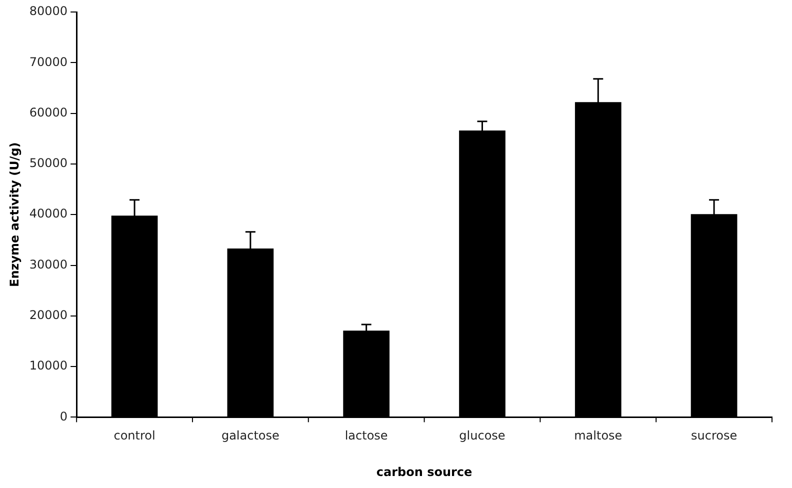 The height and width of the screenshot is (488, 792). I want to click on y-tick-label: 70000, so click(48, 61).